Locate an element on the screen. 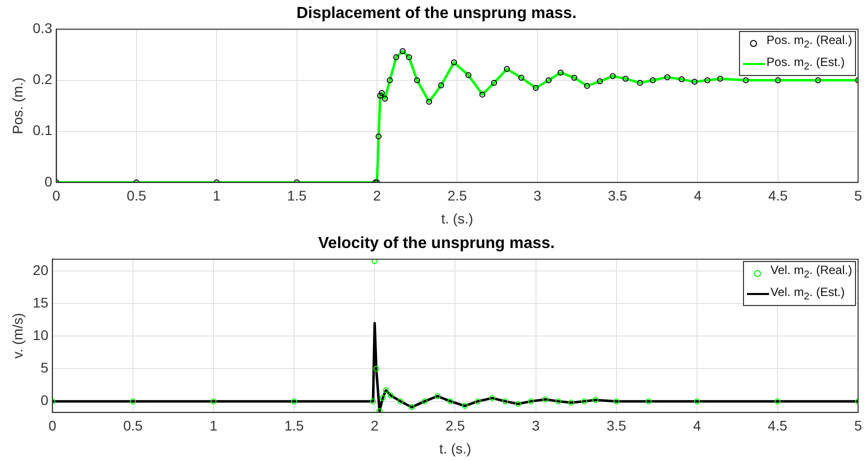 This screenshot has width=868, height=461. chart-title: Velocity of the unsprung mass. is located at coordinates (436, 243).